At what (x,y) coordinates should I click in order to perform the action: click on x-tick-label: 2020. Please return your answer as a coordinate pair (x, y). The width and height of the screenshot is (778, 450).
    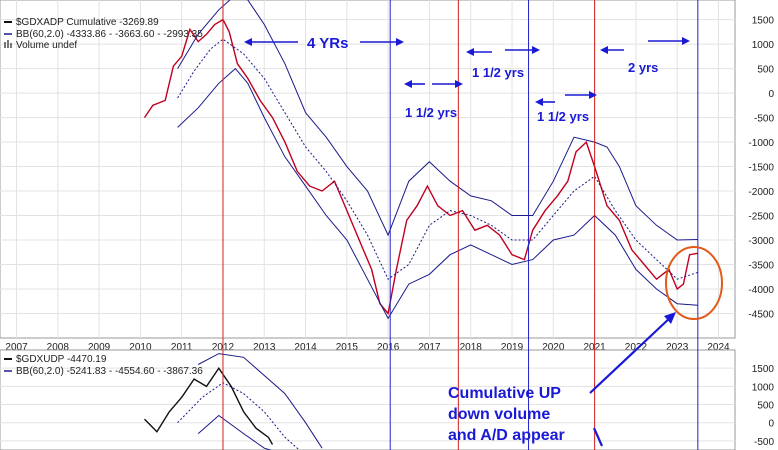
    Looking at the image, I should click on (553, 347).